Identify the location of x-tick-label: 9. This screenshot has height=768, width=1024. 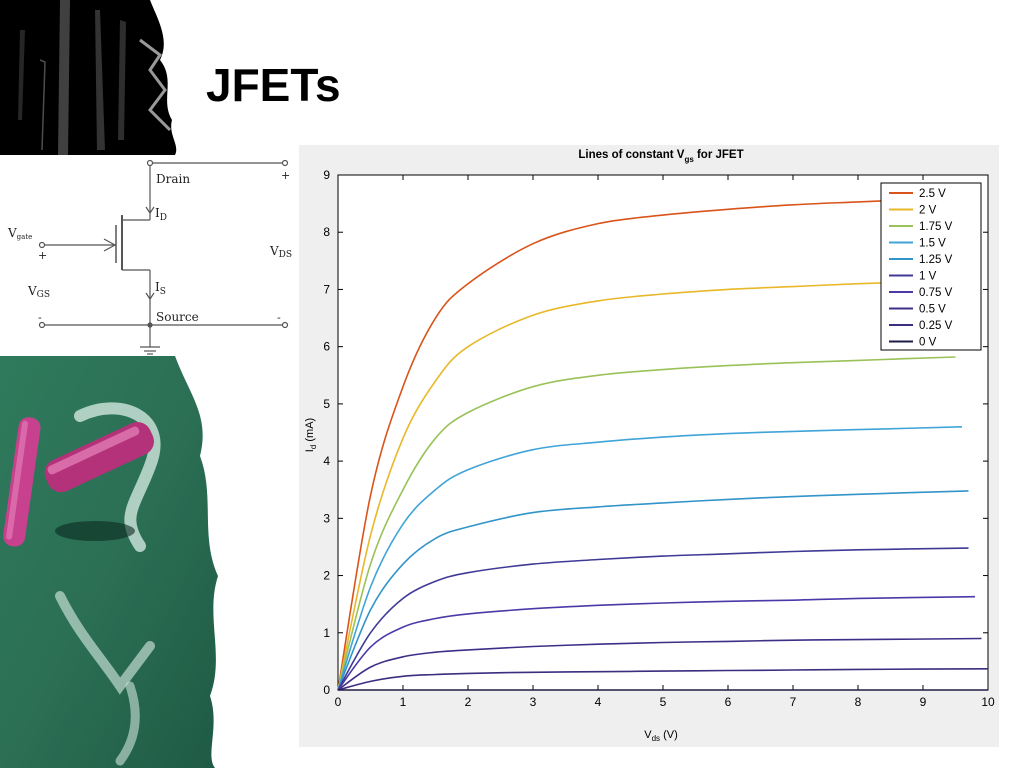
(923, 702).